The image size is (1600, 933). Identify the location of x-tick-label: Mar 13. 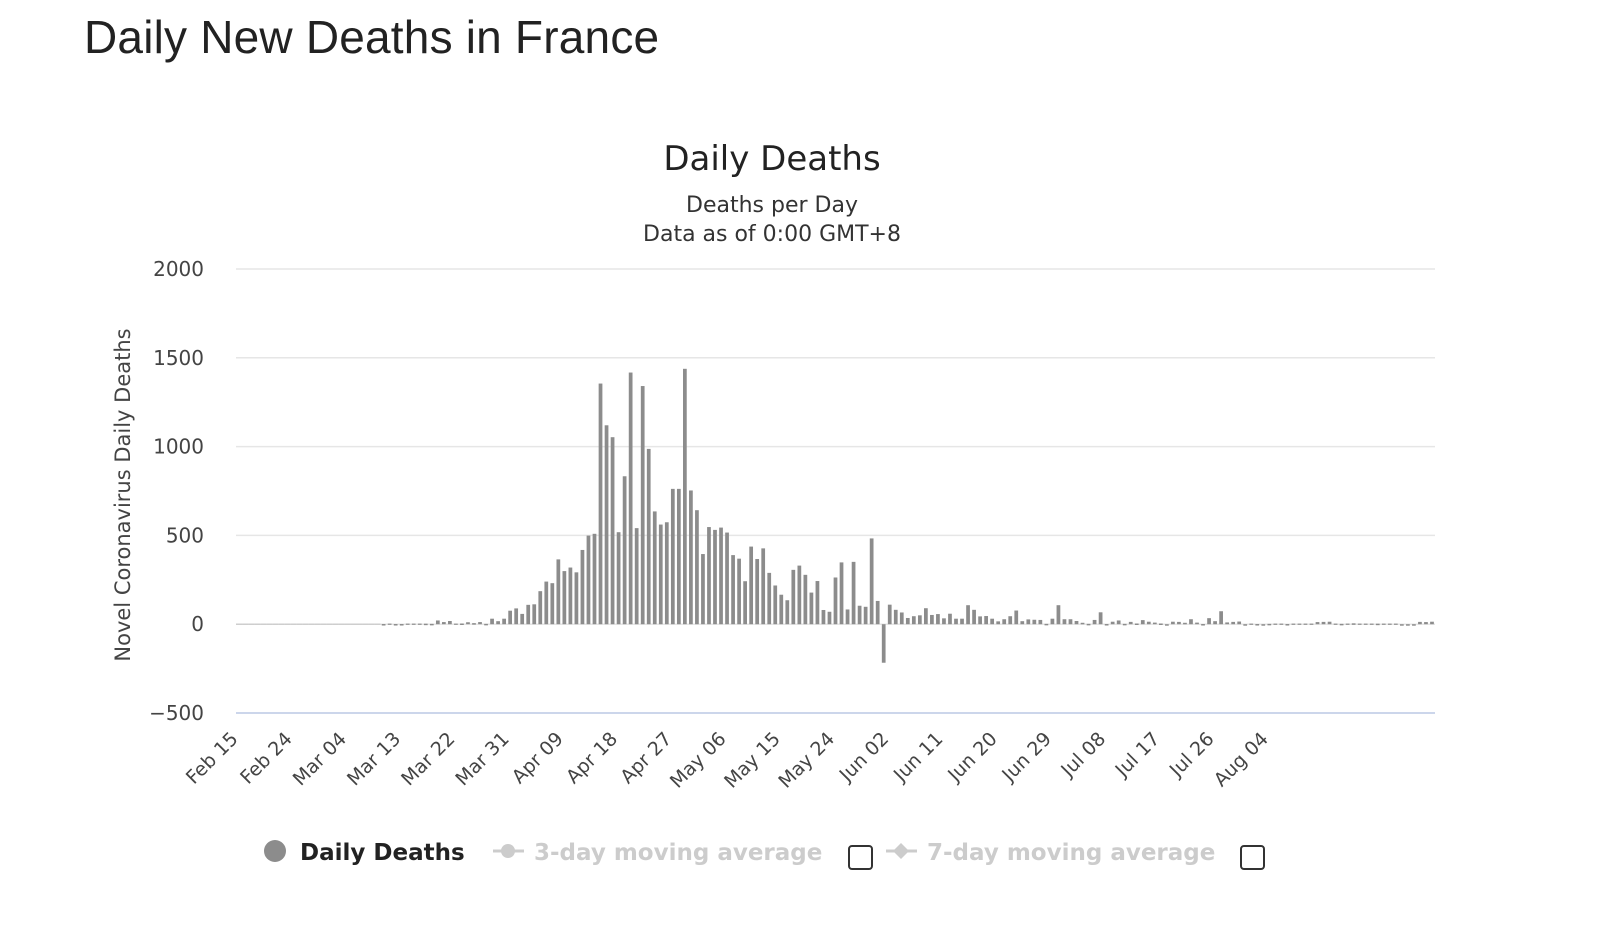
(374, 759).